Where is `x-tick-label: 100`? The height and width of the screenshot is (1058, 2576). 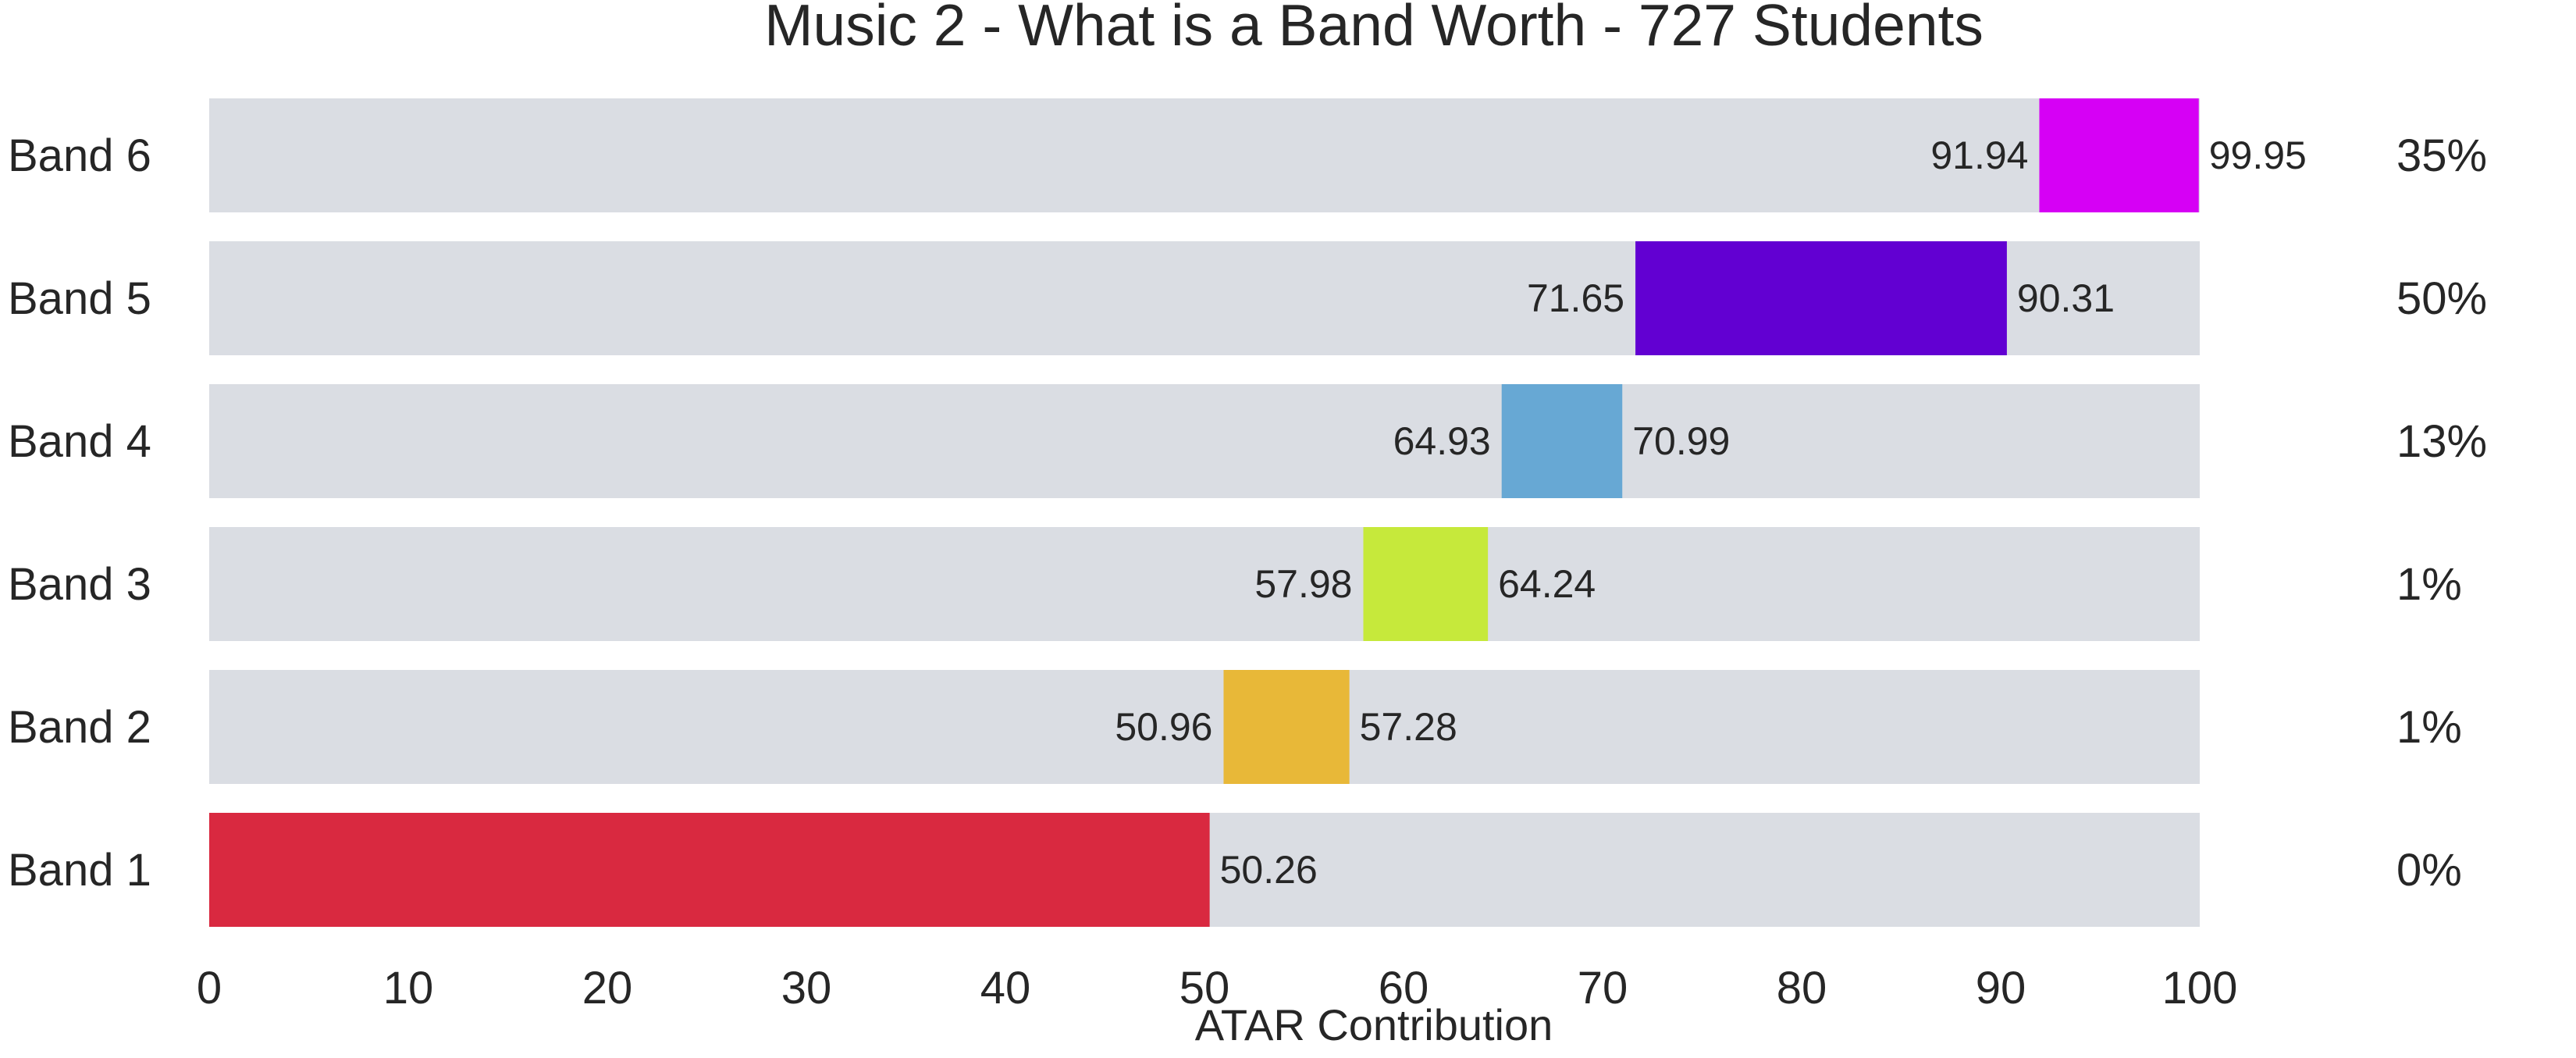
x-tick-label: 100 is located at coordinates (2200, 988).